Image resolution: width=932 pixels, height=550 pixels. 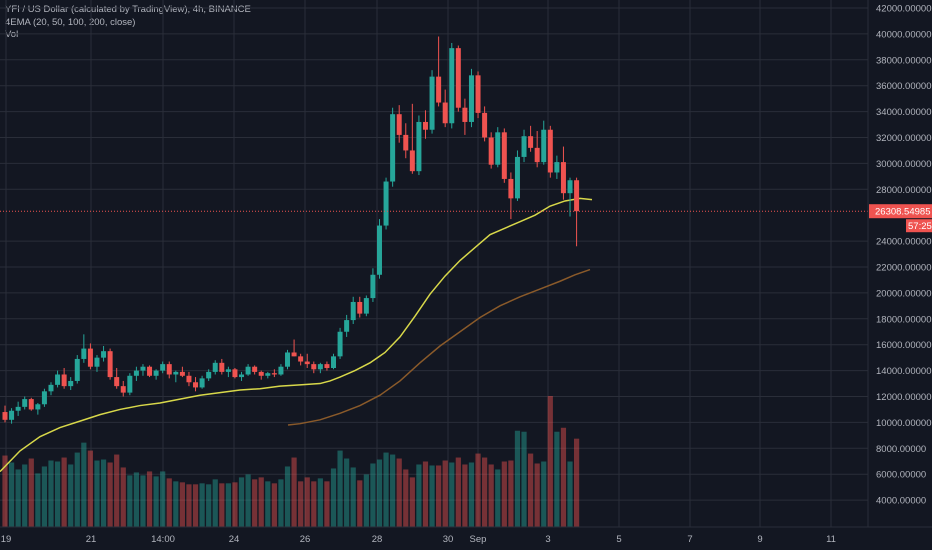 What do you see at coordinates (901, 475) in the screenshot?
I see `price-tick-label: 6000.00000` at bounding box center [901, 475].